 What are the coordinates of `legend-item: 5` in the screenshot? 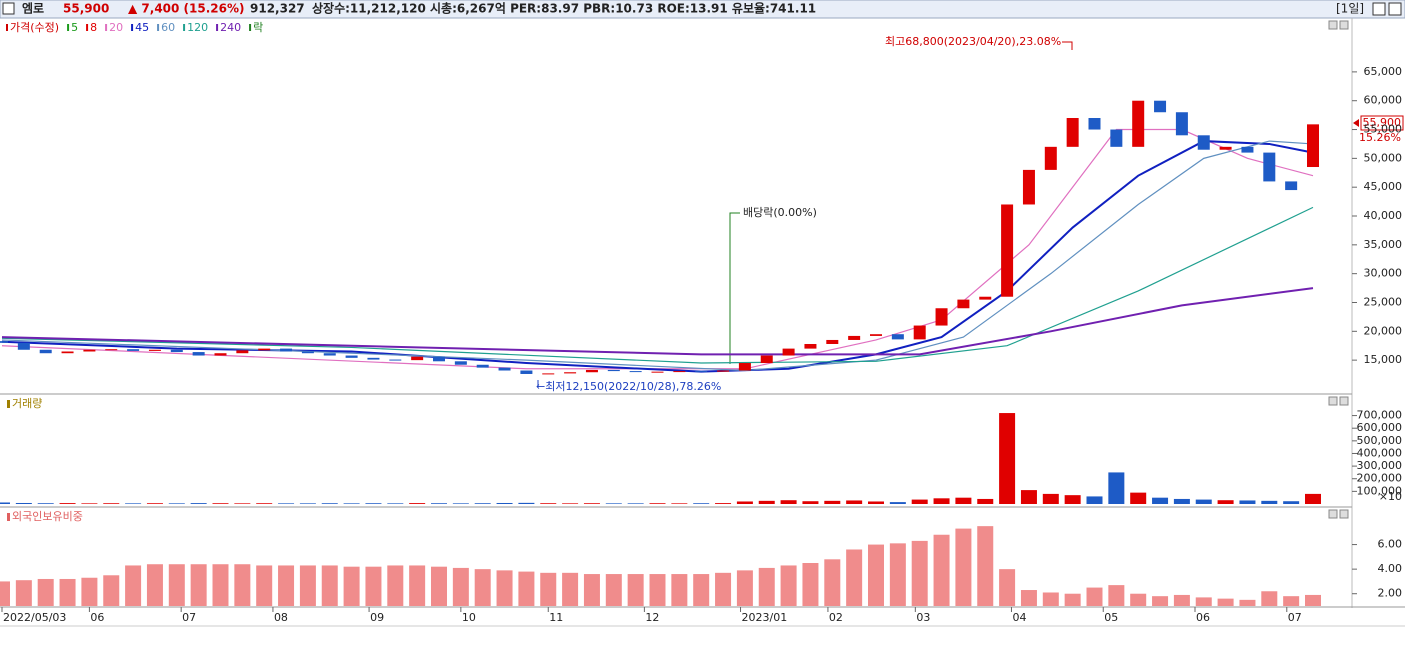 It's located at (74, 27).